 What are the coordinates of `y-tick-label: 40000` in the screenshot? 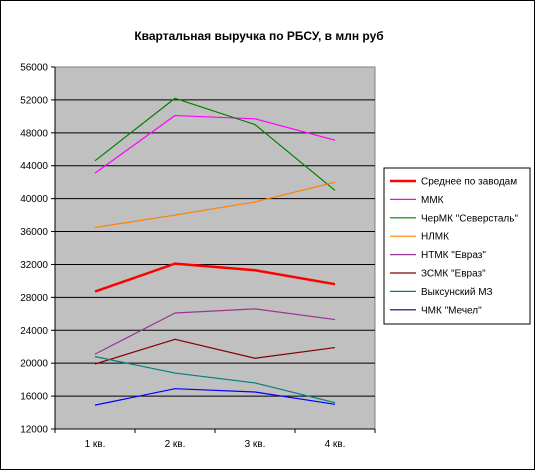 It's located at (34, 199).